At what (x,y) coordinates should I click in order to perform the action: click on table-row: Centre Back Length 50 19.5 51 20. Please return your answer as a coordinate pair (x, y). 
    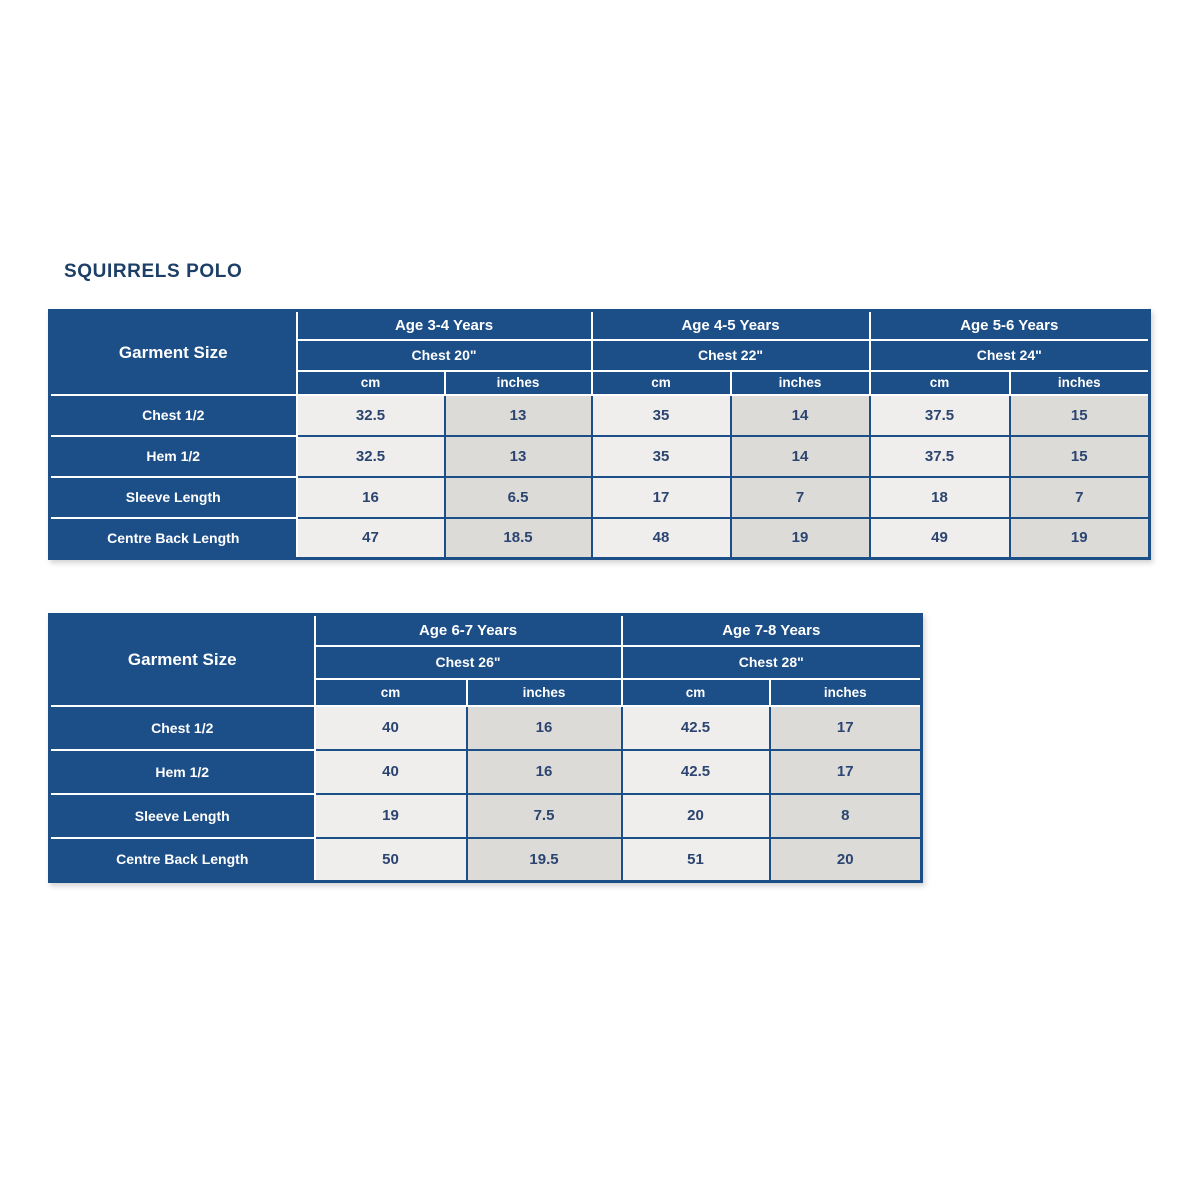
    Looking at the image, I should click on (485, 859).